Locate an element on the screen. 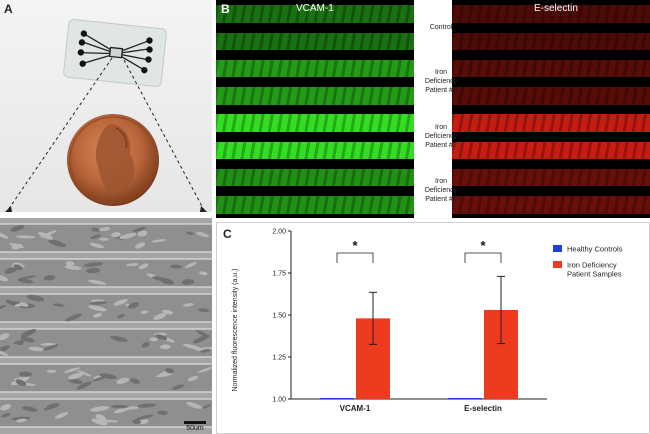 This screenshot has width=650, height=434. scale-bar: 50um is located at coordinates (195, 426).